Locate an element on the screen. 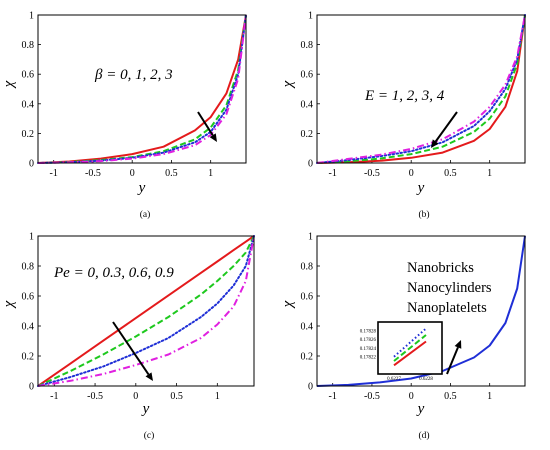  parameter-annotation: β = 0, 1, 2, 3 is located at coordinates (133, 75).